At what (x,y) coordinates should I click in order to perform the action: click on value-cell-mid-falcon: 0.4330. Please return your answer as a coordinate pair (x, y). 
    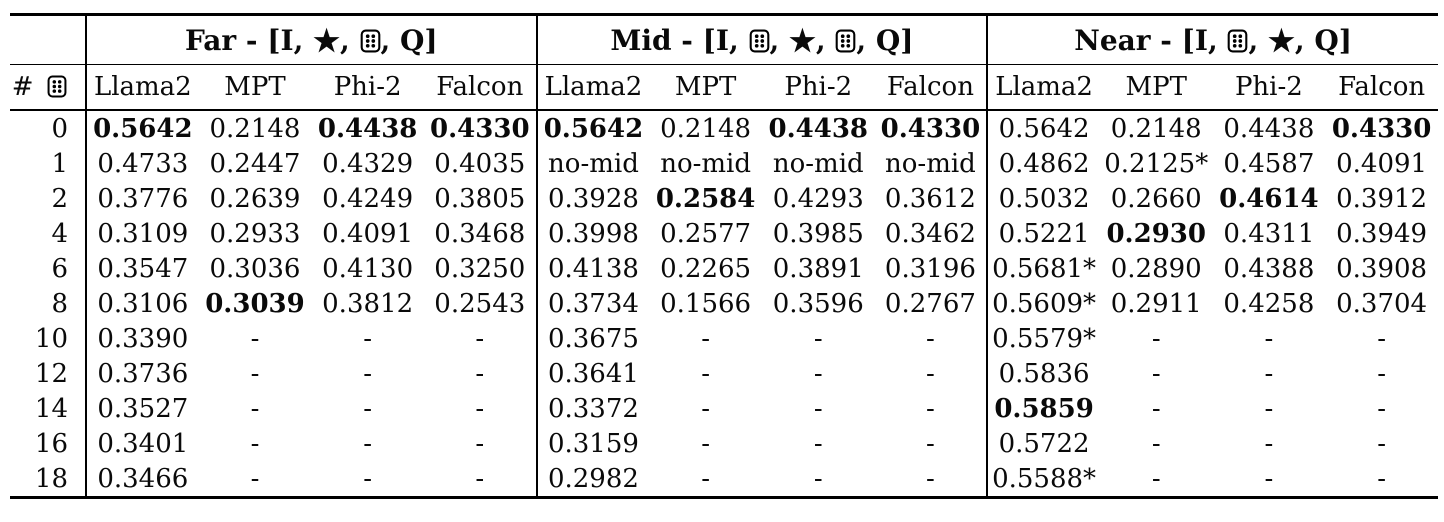
    Looking at the image, I should click on (931, 128).